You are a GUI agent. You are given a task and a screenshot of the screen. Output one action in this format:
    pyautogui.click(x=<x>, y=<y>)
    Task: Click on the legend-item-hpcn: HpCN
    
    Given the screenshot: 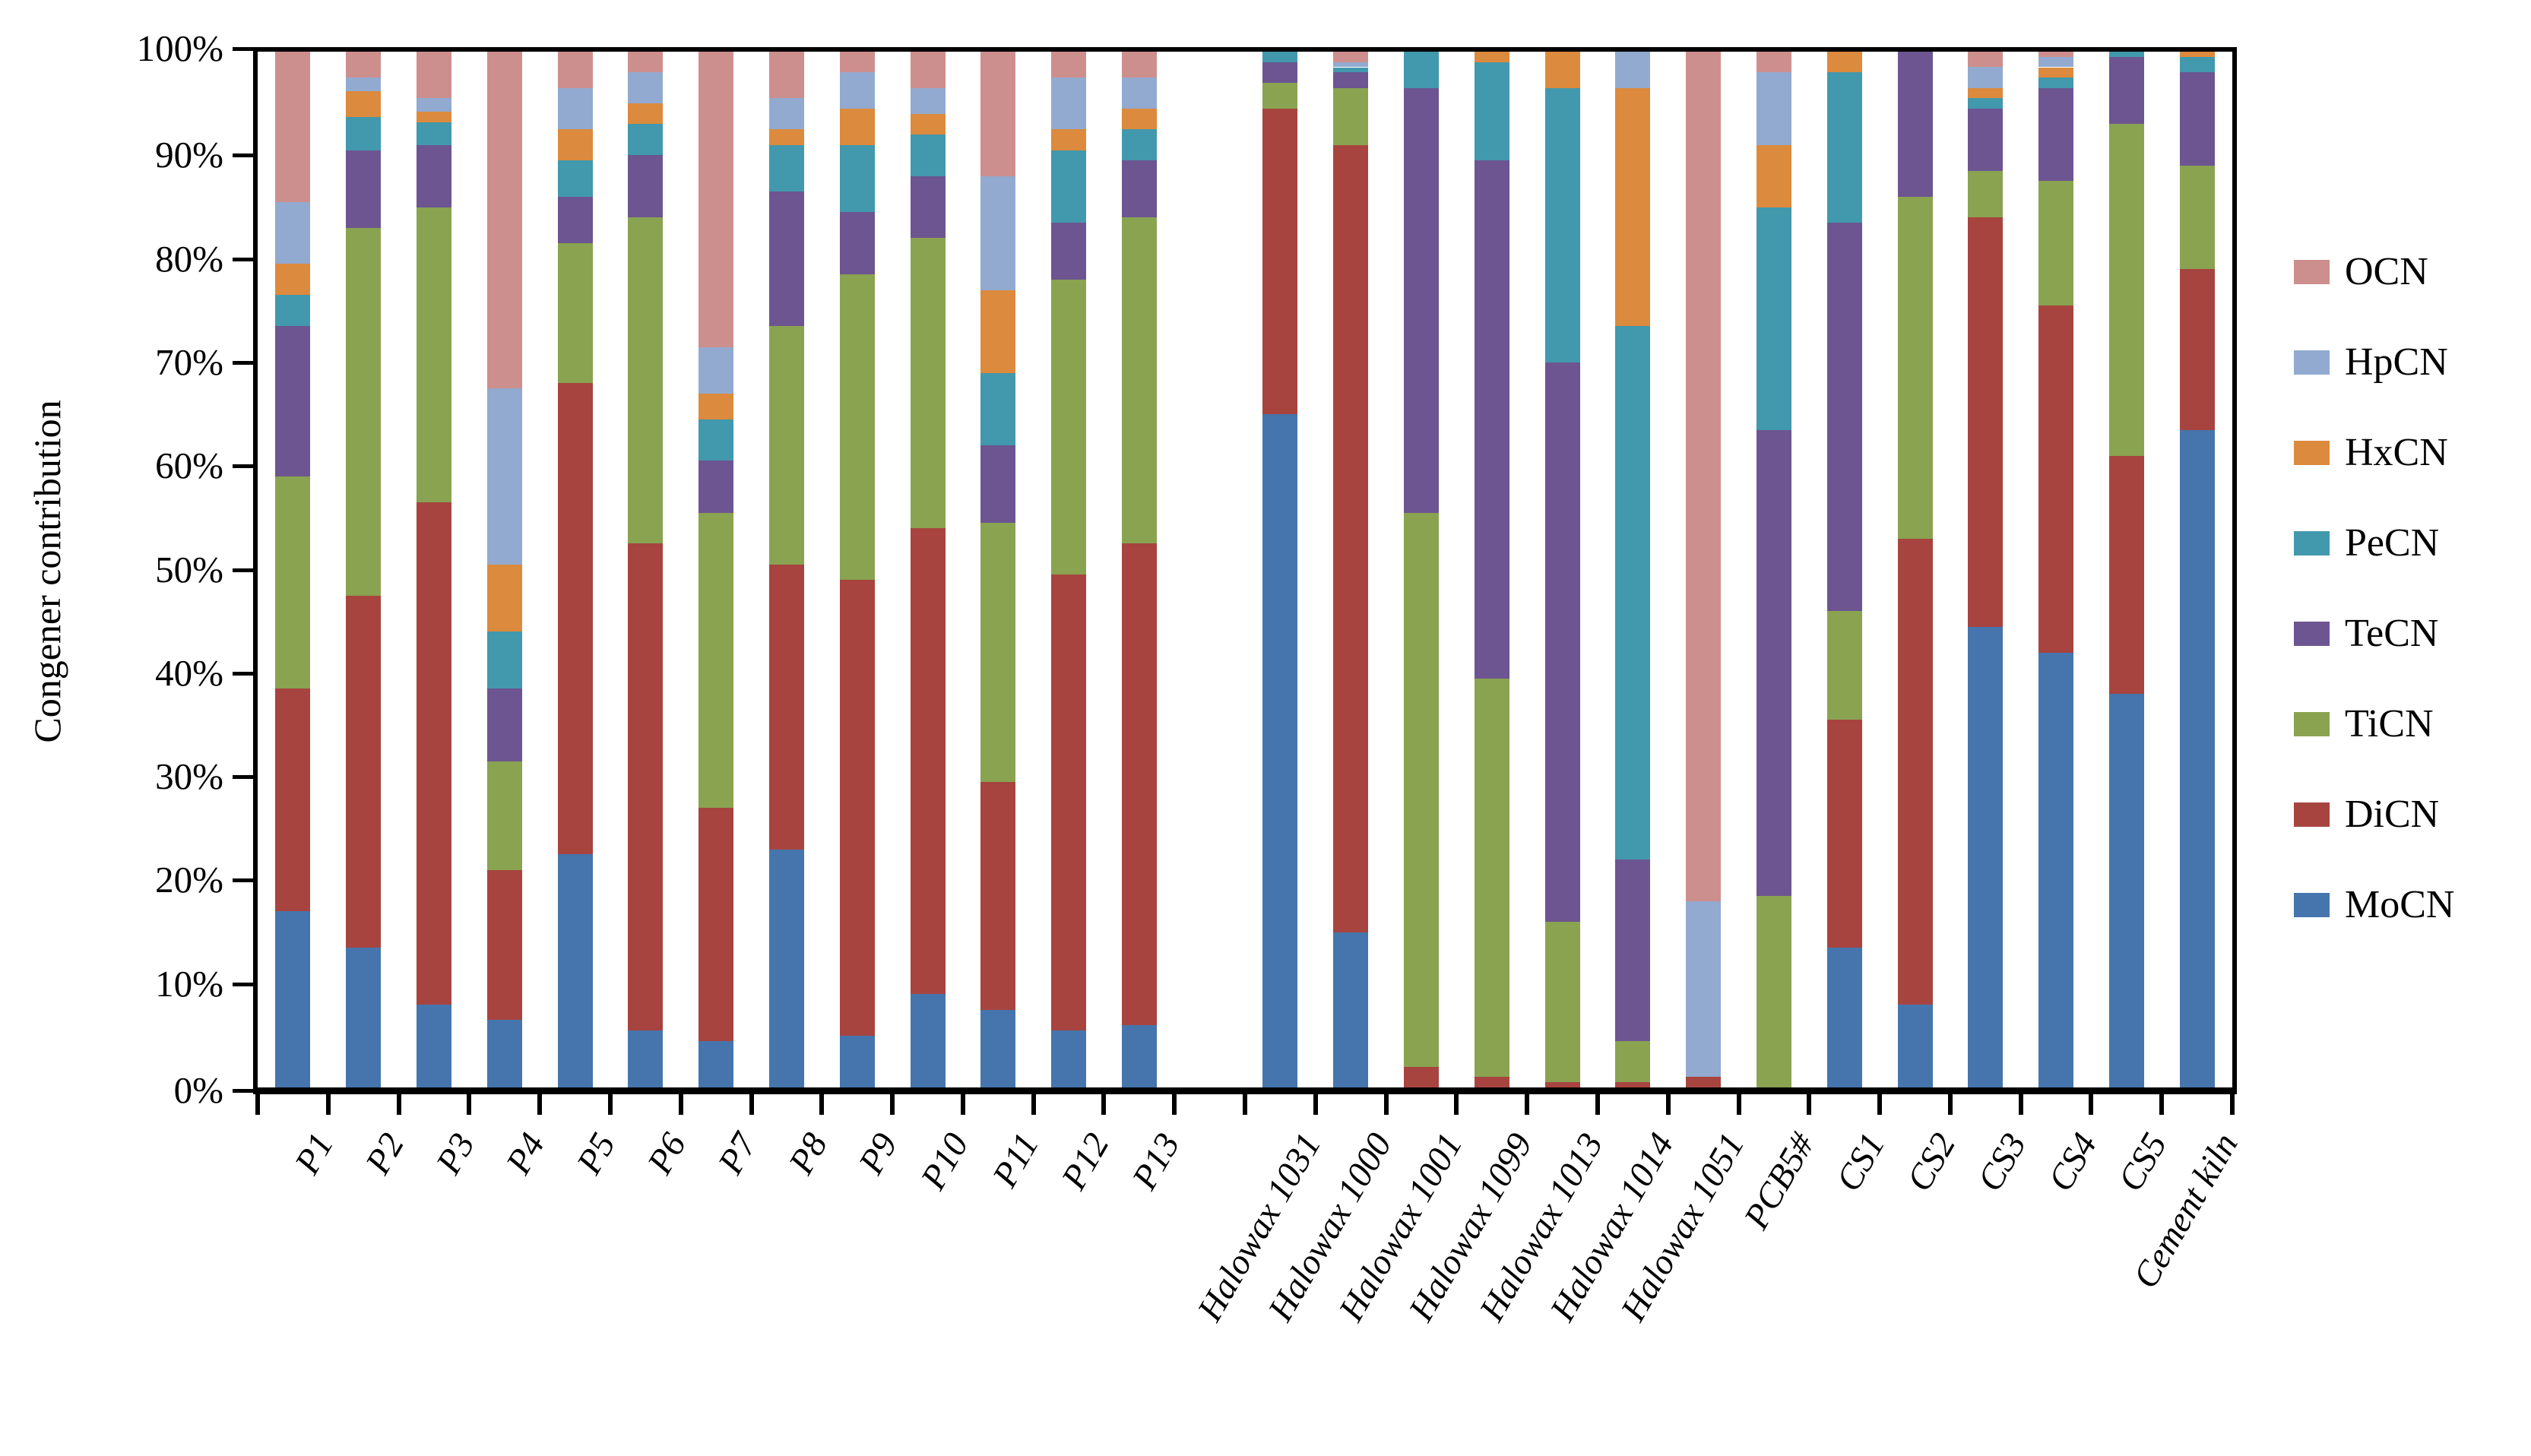 What is the action you would take?
    pyautogui.click(x=2374, y=363)
    